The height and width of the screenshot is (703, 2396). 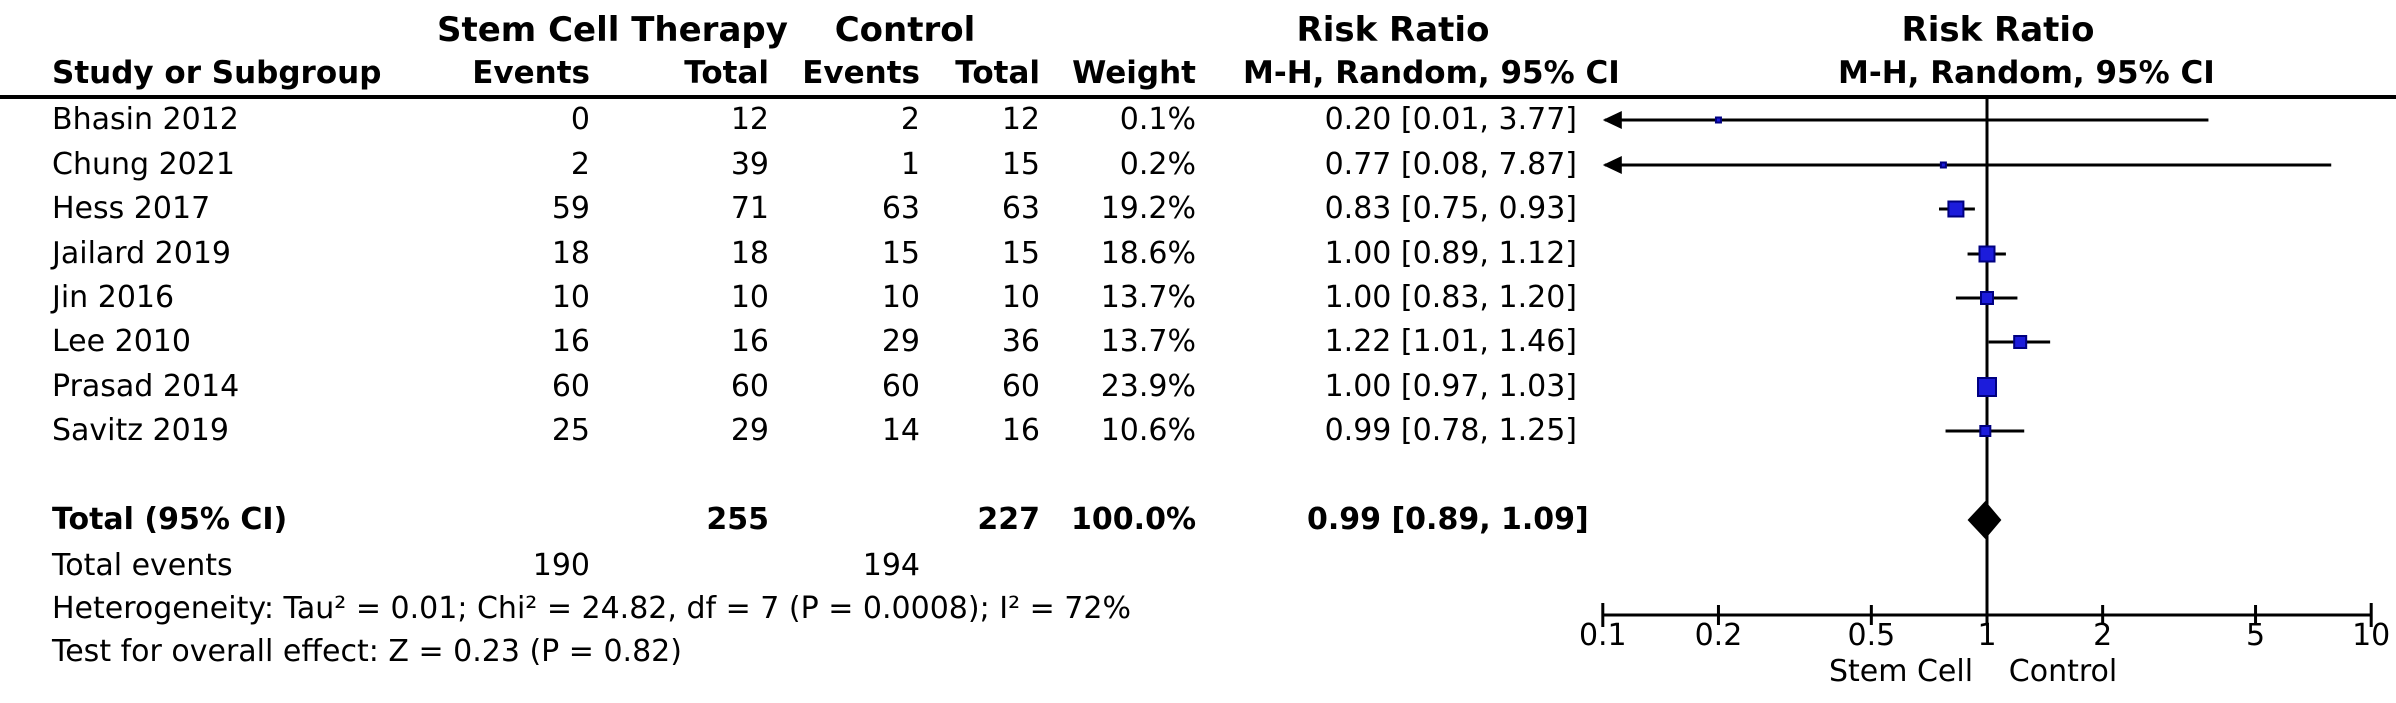 What do you see at coordinates (1020, 341) in the screenshot?
I see `total-ctrl-cell: 36` at bounding box center [1020, 341].